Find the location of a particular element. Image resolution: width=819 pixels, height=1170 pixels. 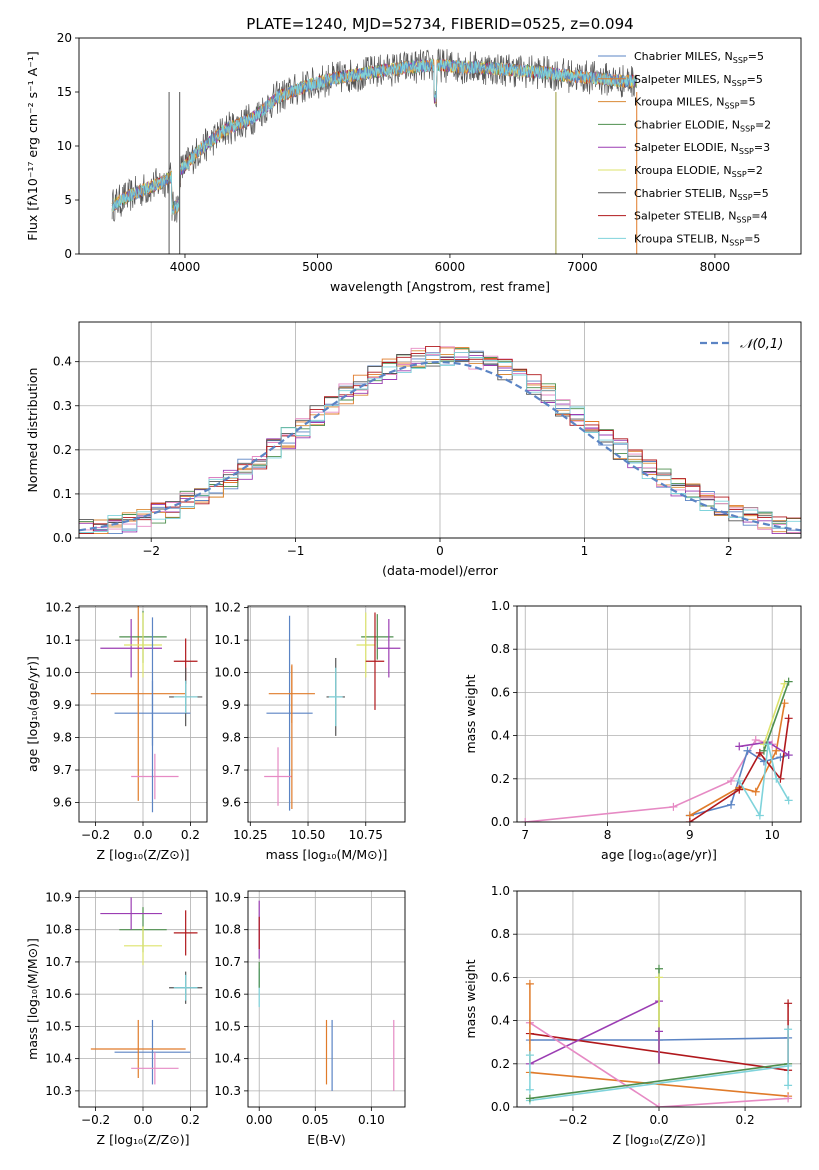

y-axis-label: mass [log₁₀(M/M⊙)] is located at coordinates (32, 999).